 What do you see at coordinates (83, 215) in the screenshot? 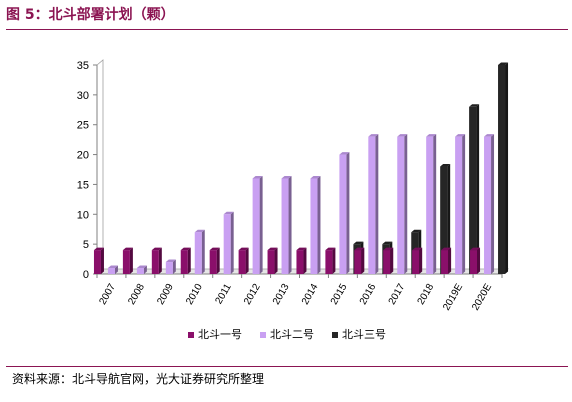
I see `y-tick-label: 10` at bounding box center [83, 215].